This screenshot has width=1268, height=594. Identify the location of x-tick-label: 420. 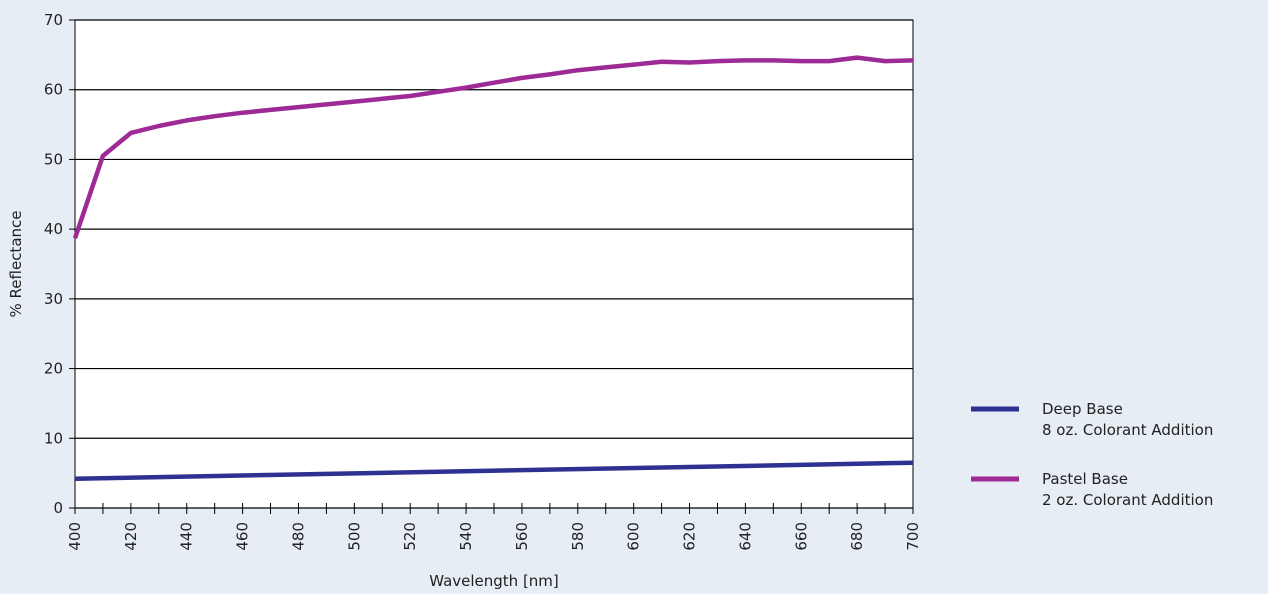
(131, 536).